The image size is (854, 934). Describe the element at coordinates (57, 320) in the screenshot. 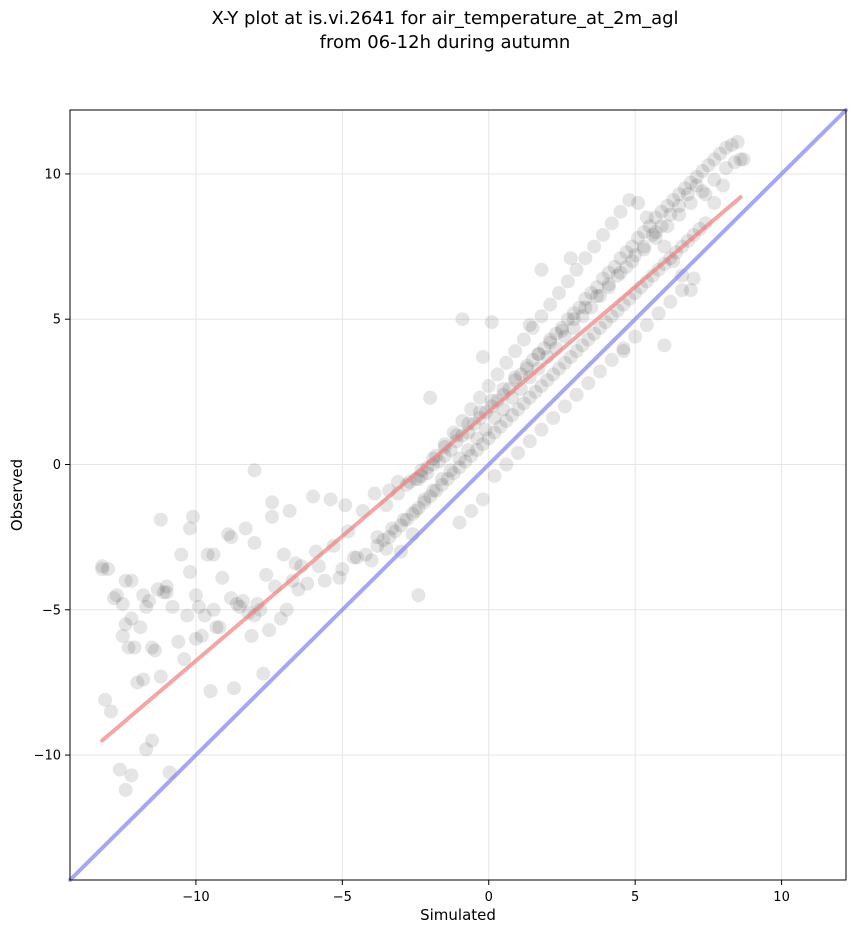

I see `y-tick-label: 5` at that location.